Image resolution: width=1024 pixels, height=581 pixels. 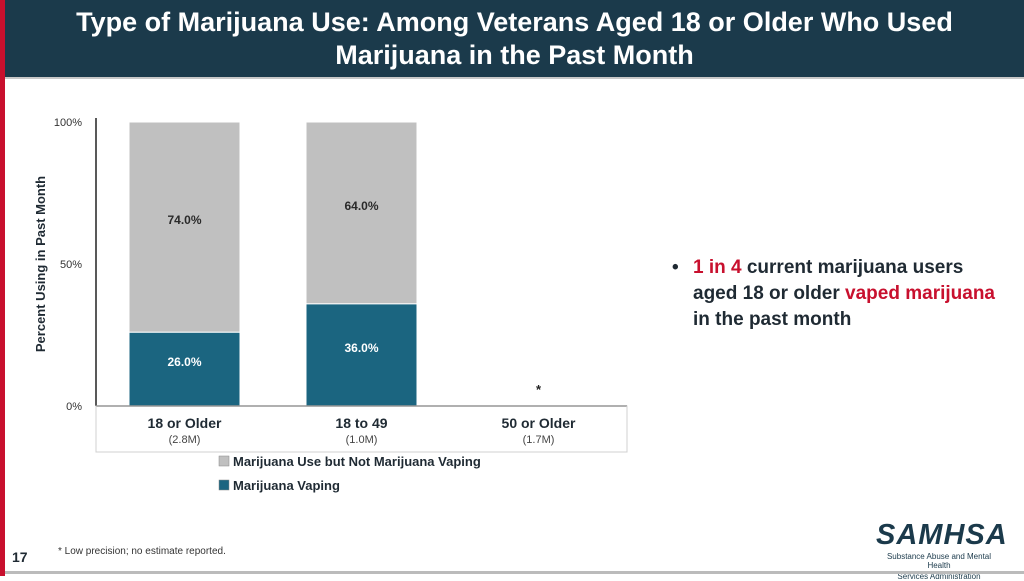 What do you see at coordinates (514, 572) in the screenshot?
I see `footer-divider` at bounding box center [514, 572].